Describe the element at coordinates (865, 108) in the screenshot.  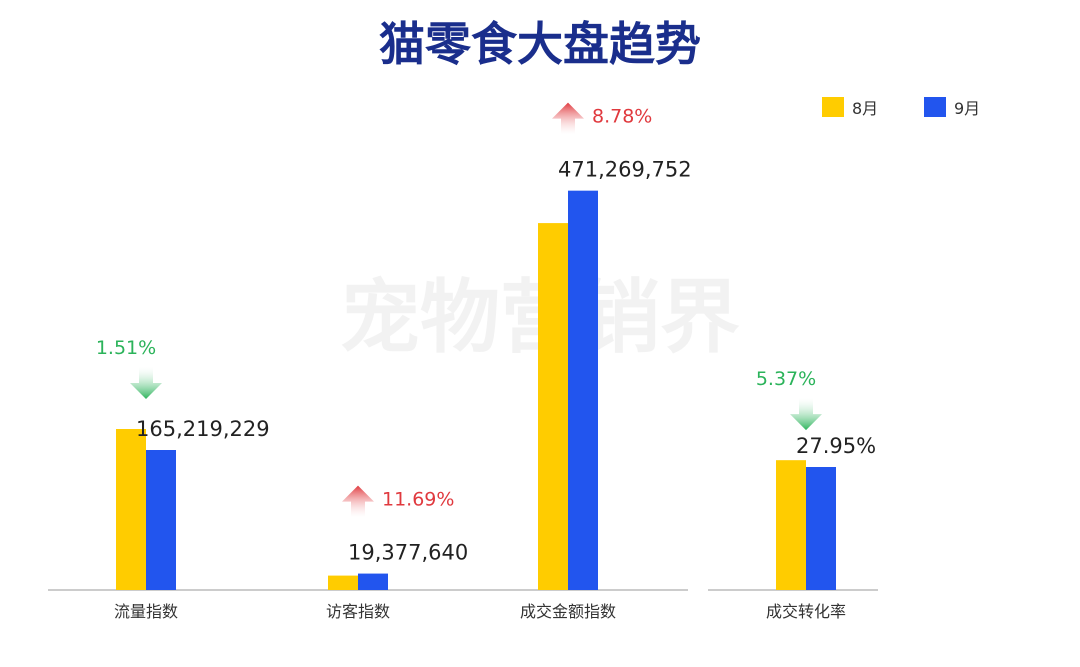
I see `legend-label-aug: 8月` at that location.